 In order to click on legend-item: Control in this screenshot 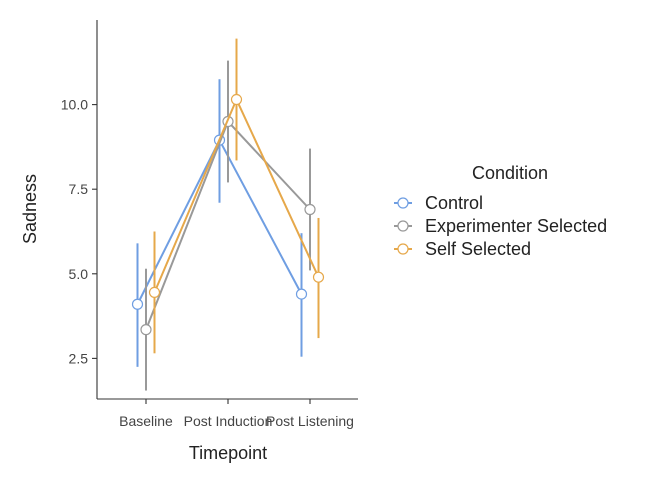, I will do `click(438, 203)`.